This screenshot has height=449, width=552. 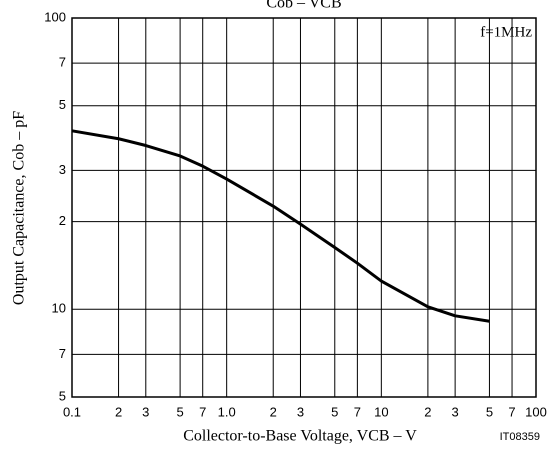 What do you see at coordinates (59, 308) in the screenshot?
I see `y-tick-label: 10` at bounding box center [59, 308].